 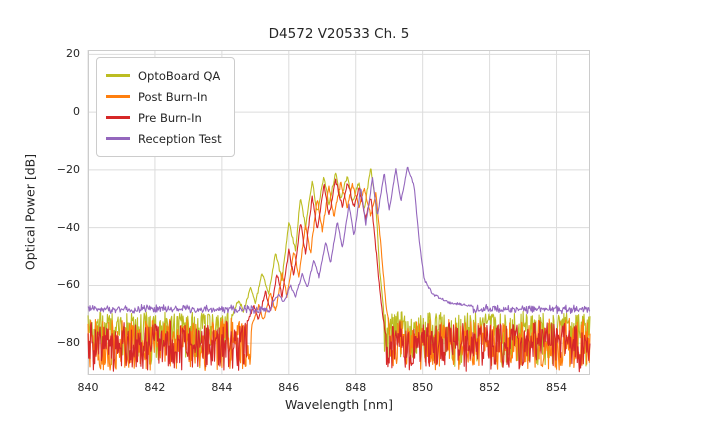 I want to click on legend-swatch-pre-burn-in, so click(x=118, y=117).